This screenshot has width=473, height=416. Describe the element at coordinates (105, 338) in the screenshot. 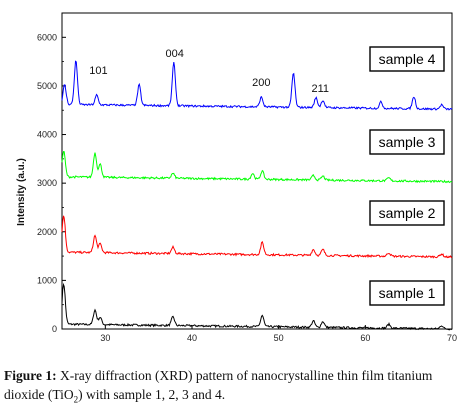

I see `x-tick-label: 30` at that location.